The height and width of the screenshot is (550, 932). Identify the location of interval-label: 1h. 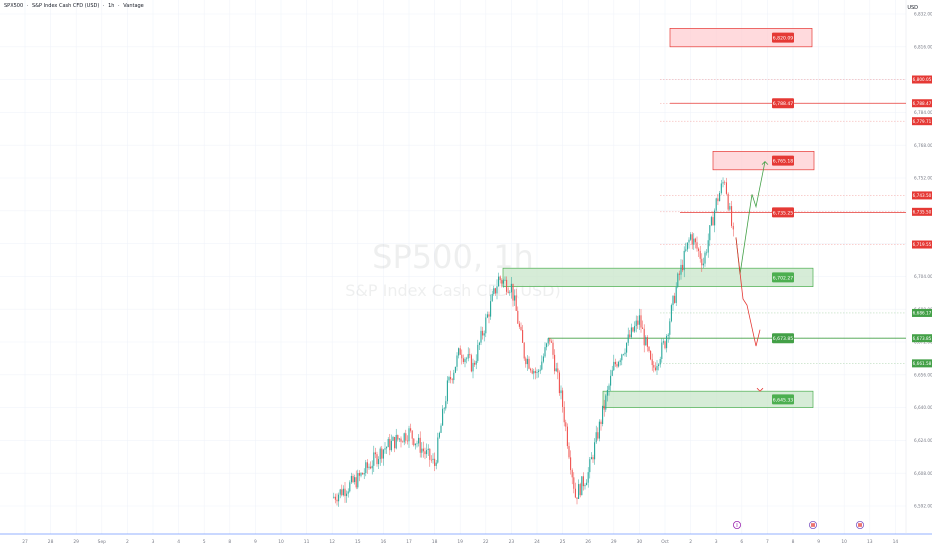
(111, 6).